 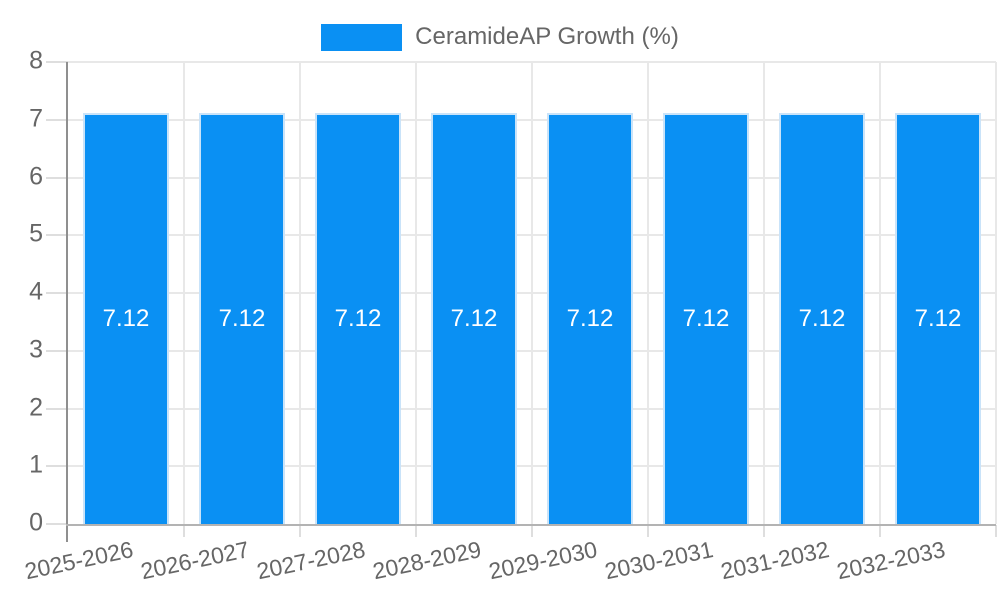 What do you see at coordinates (543, 560) in the screenshot?
I see `x-tick-label: 2029-2030` at bounding box center [543, 560].